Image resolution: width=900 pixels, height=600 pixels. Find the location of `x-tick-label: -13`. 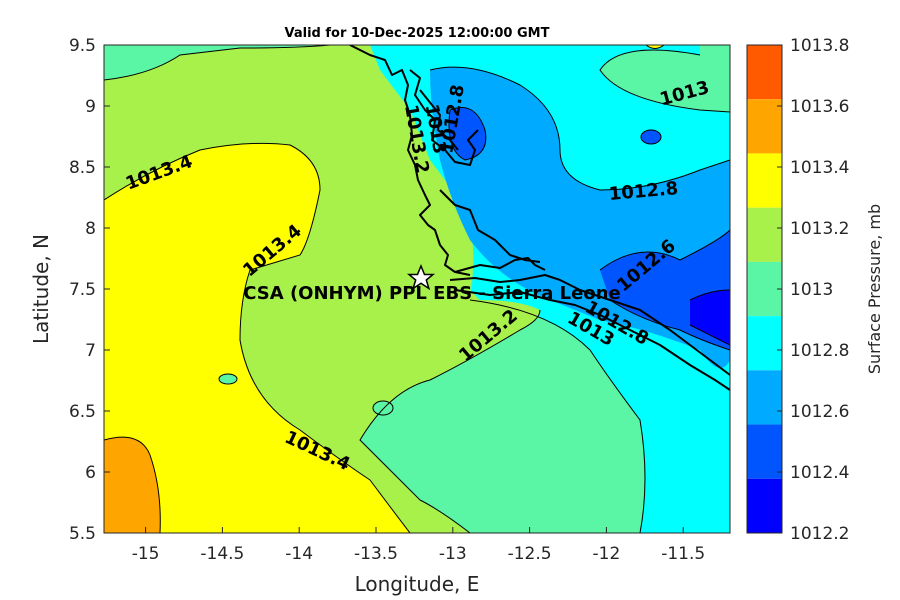

x-tick-label: -13 is located at coordinates (453, 554).